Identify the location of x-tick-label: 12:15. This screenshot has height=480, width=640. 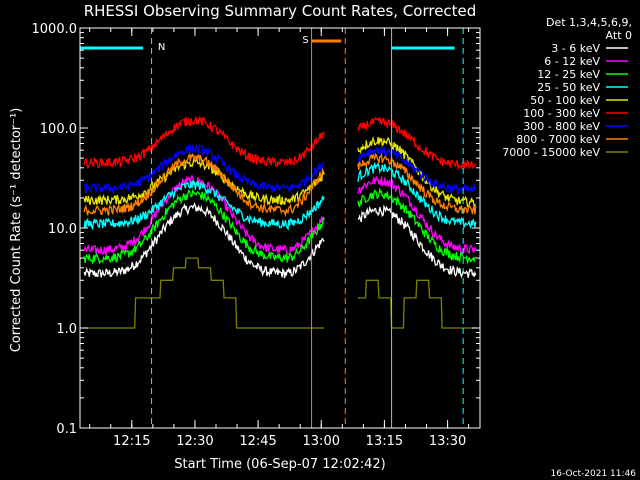
(131, 441).